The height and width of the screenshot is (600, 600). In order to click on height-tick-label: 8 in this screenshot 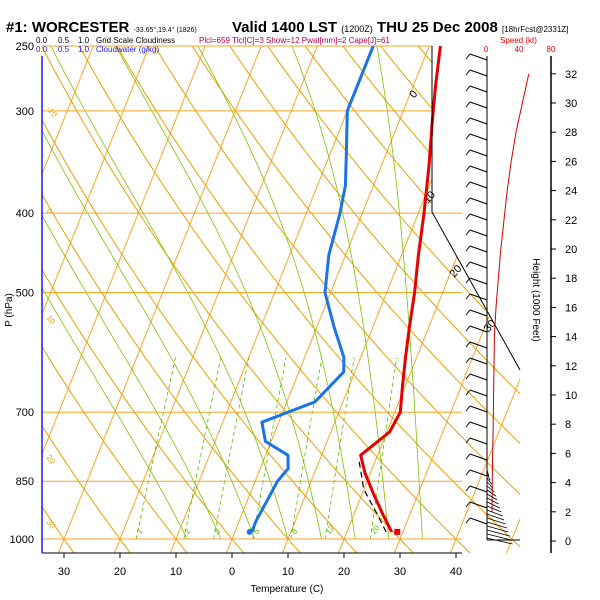, I will do `click(568, 425)`.